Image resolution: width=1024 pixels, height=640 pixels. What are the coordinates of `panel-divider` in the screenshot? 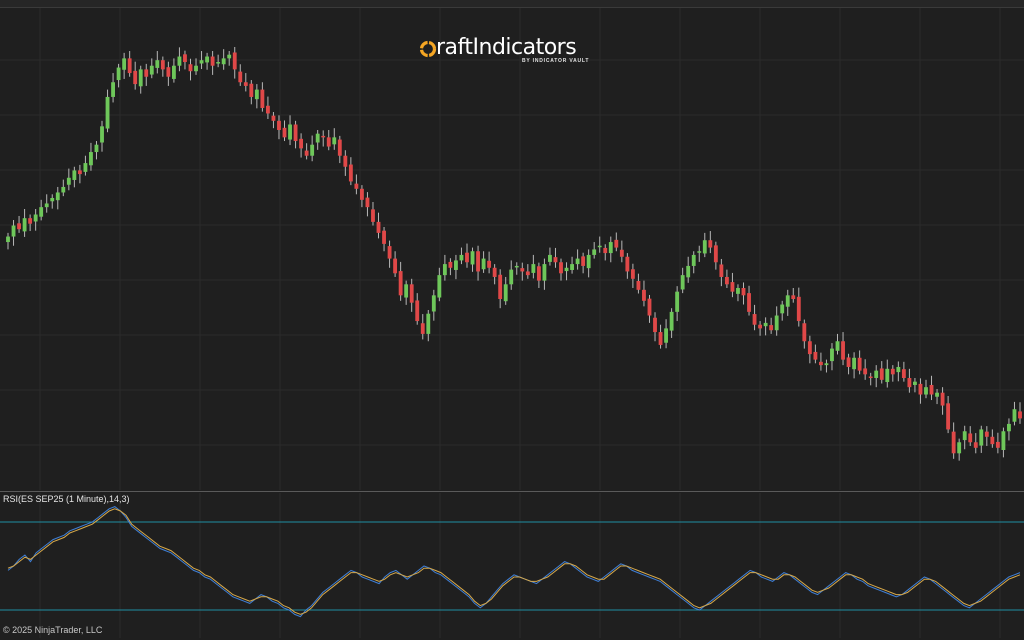 It's located at (512, 491).